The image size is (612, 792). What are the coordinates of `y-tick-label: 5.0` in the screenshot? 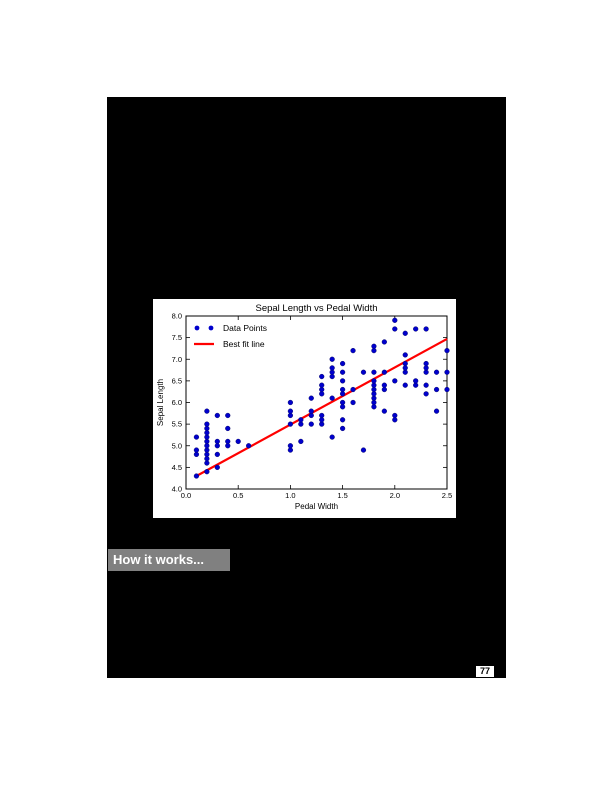 It's located at (177, 445).